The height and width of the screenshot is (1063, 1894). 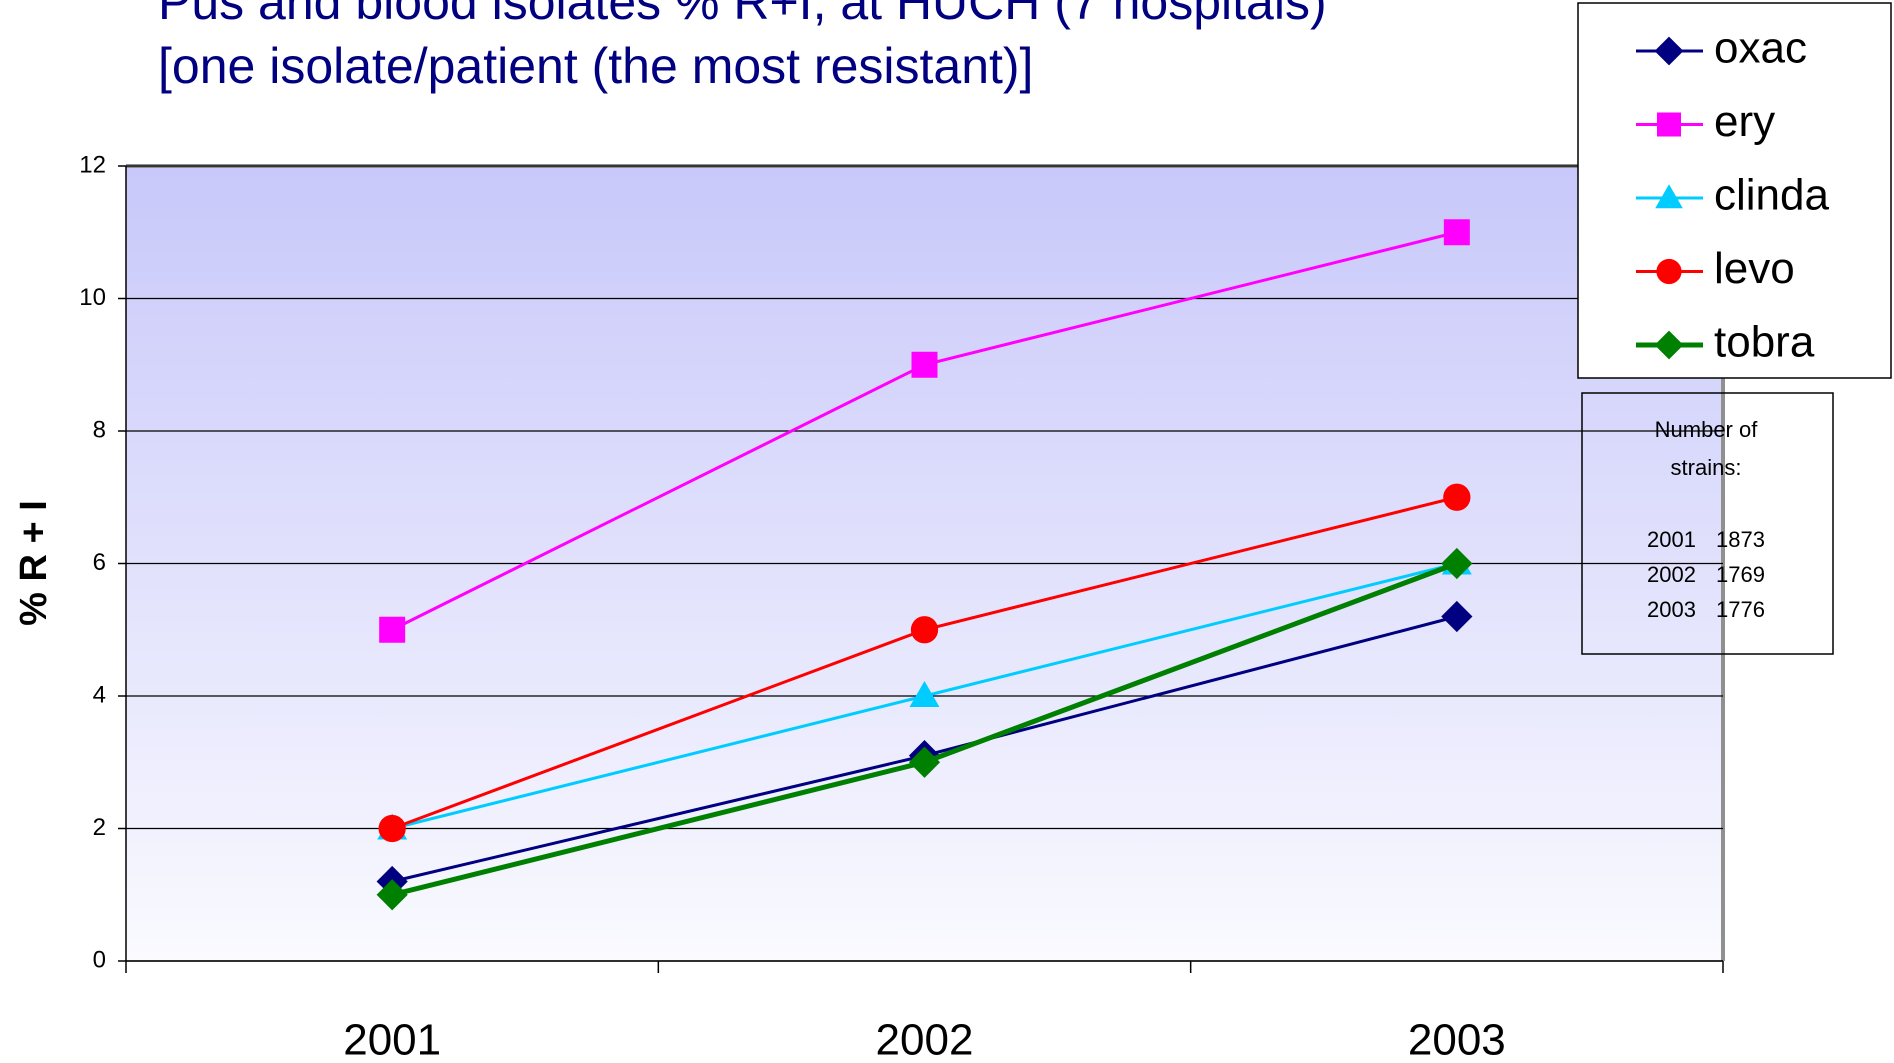 What do you see at coordinates (99, 694) in the screenshot?
I see `y-tick-label: 4` at bounding box center [99, 694].